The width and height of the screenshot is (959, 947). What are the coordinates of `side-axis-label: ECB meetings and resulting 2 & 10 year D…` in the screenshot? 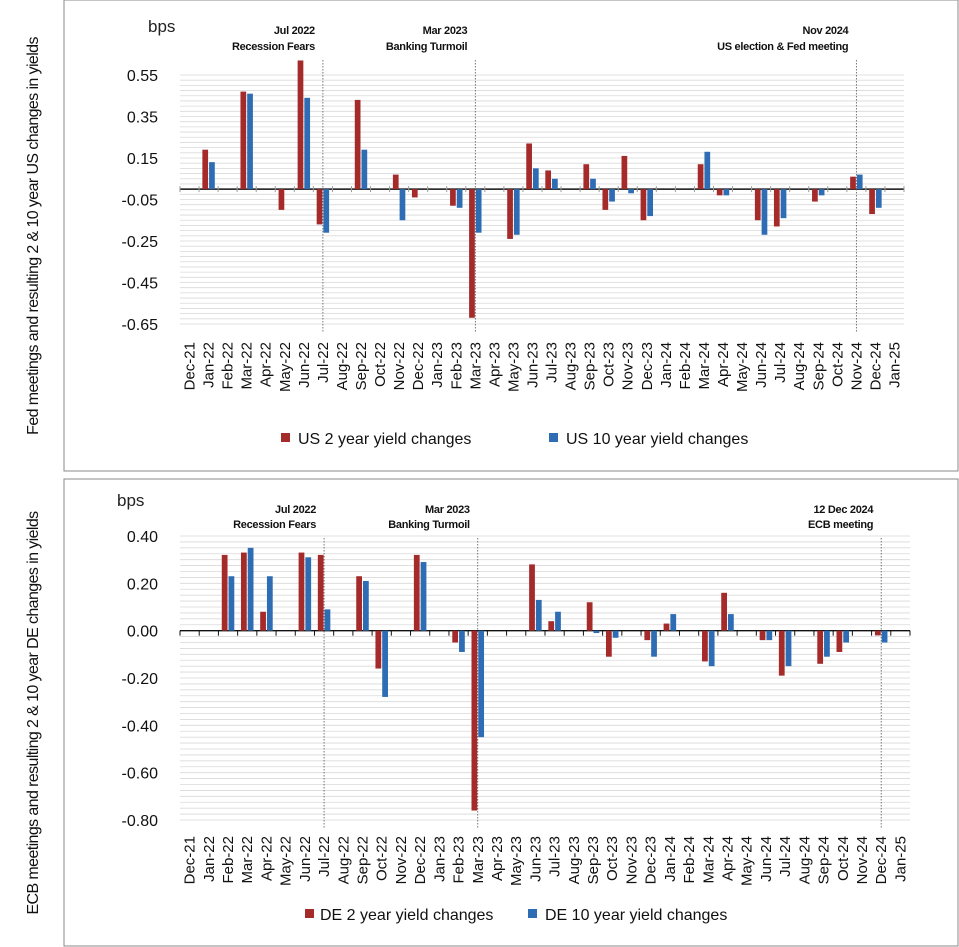 It's located at (33, 713).